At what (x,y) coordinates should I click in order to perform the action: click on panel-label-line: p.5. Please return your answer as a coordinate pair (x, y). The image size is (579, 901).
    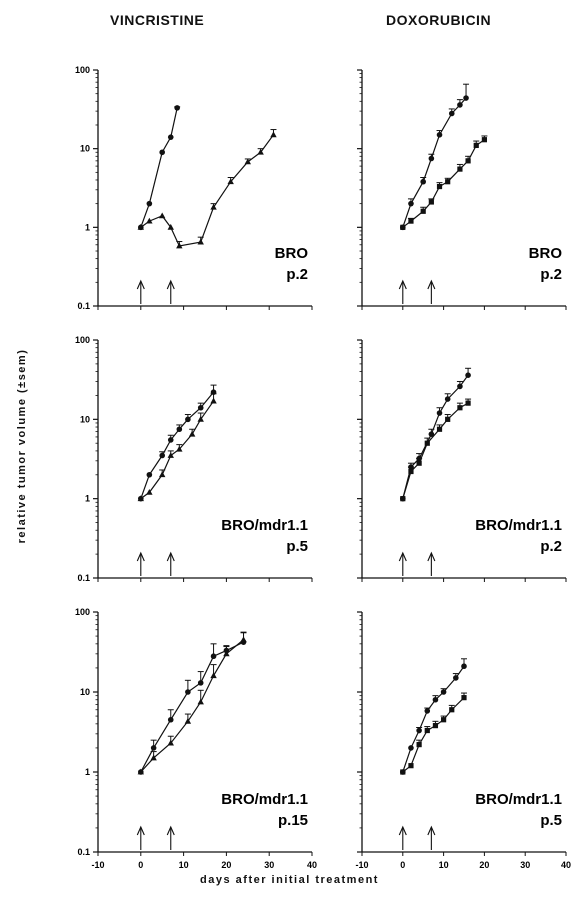
    Looking at the image, I should click on (297, 546).